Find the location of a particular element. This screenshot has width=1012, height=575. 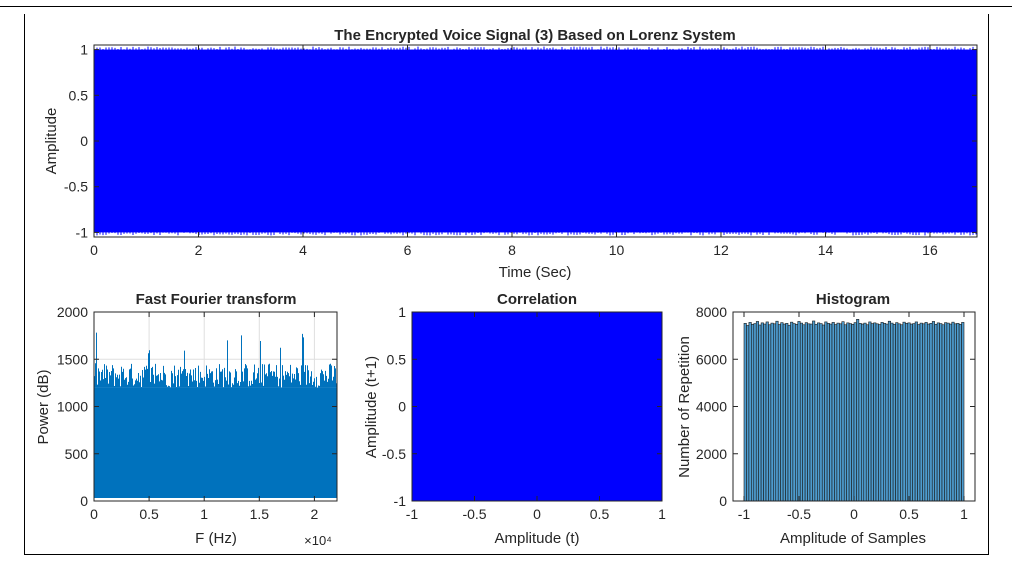

fft-xtick-label: 1.5 is located at coordinates (260, 514).